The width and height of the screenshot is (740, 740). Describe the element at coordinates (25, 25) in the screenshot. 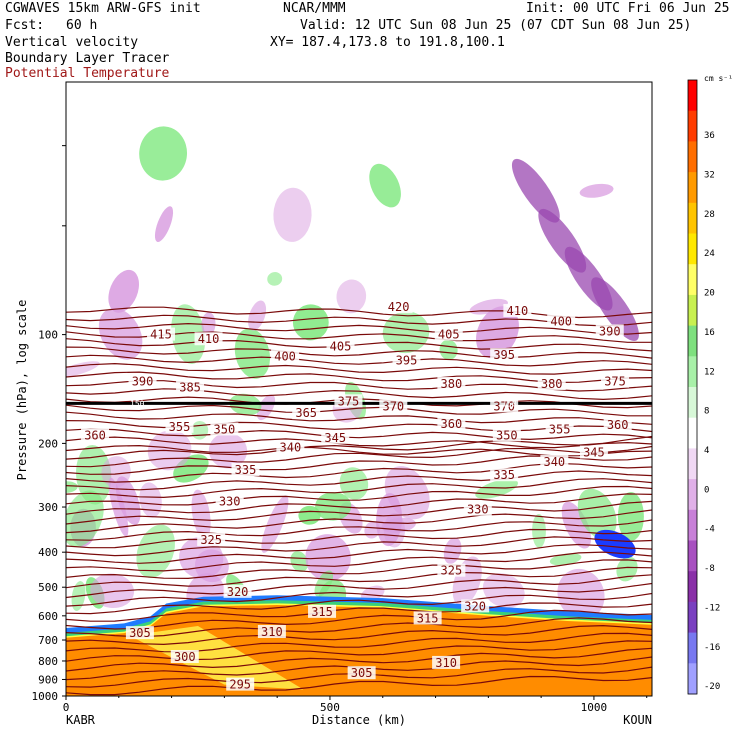

I see `forecast-label: Fcst:` at that location.